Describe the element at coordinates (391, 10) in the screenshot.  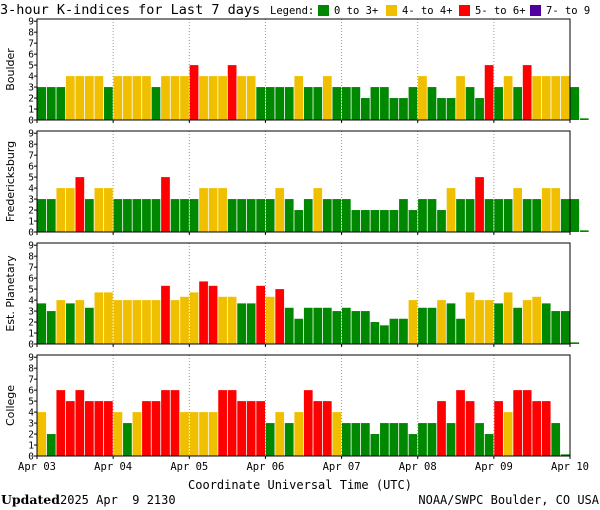
I see `legend-swatch` at that location.